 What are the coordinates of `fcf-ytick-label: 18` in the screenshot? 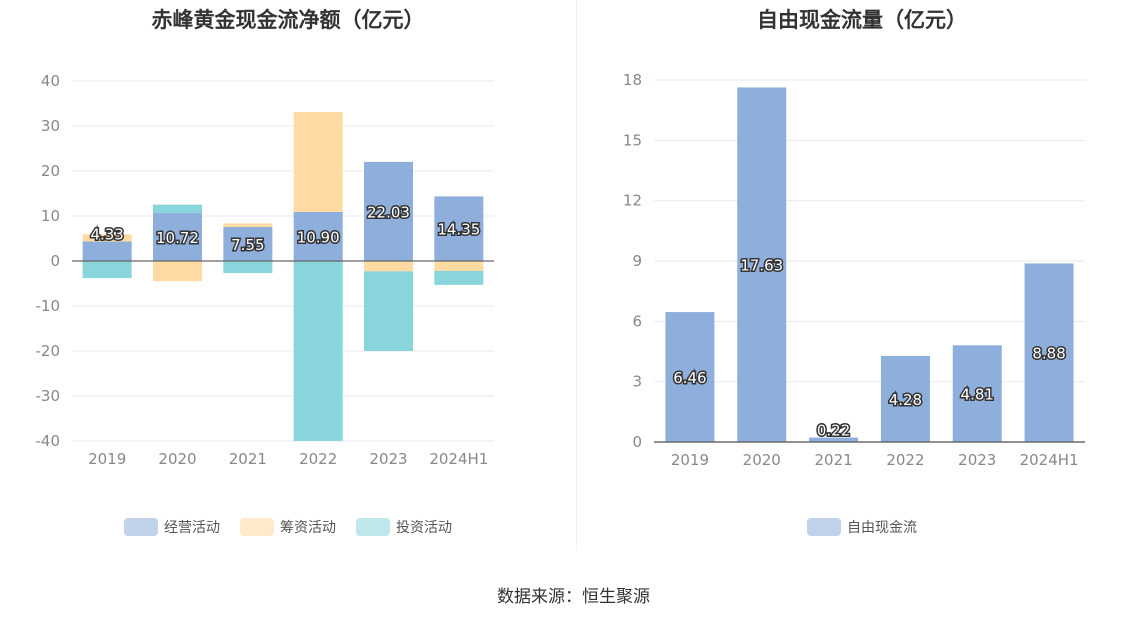 It's located at (632, 80).